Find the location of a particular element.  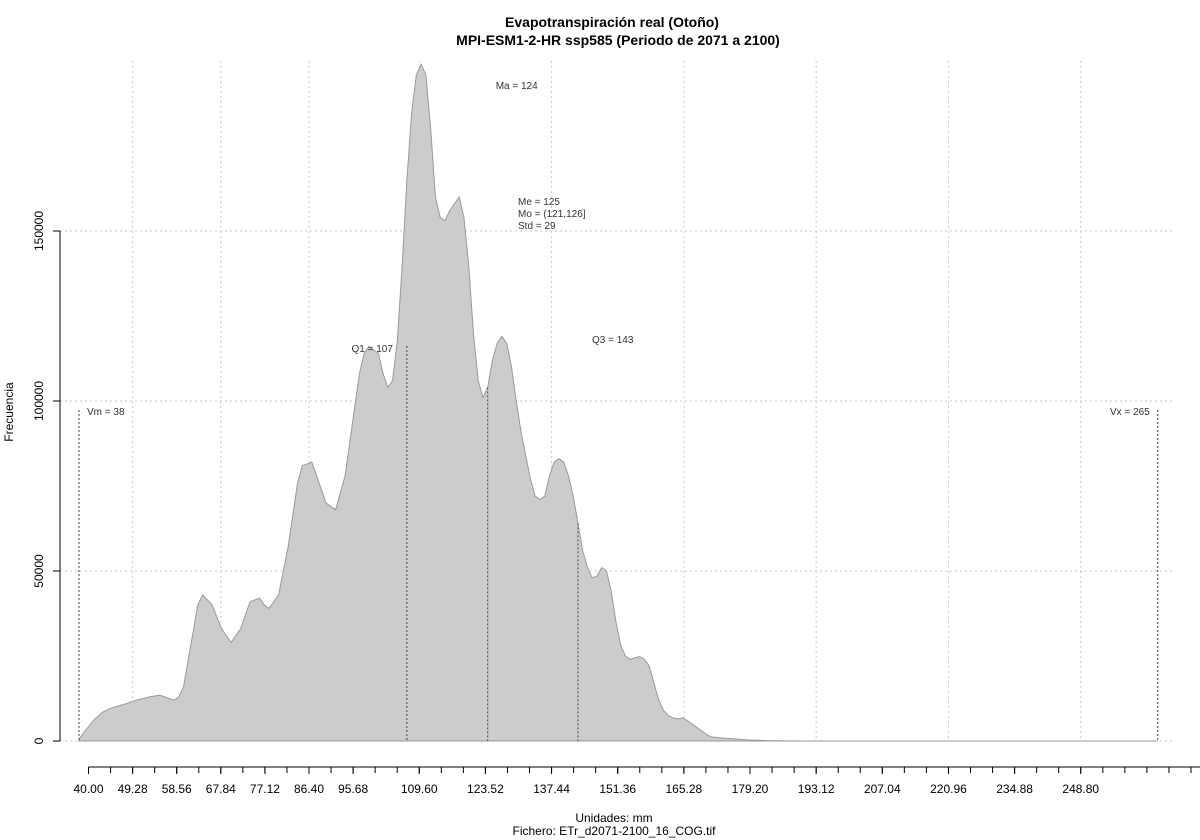

x-tick-label: 220.96 is located at coordinates (948, 789).